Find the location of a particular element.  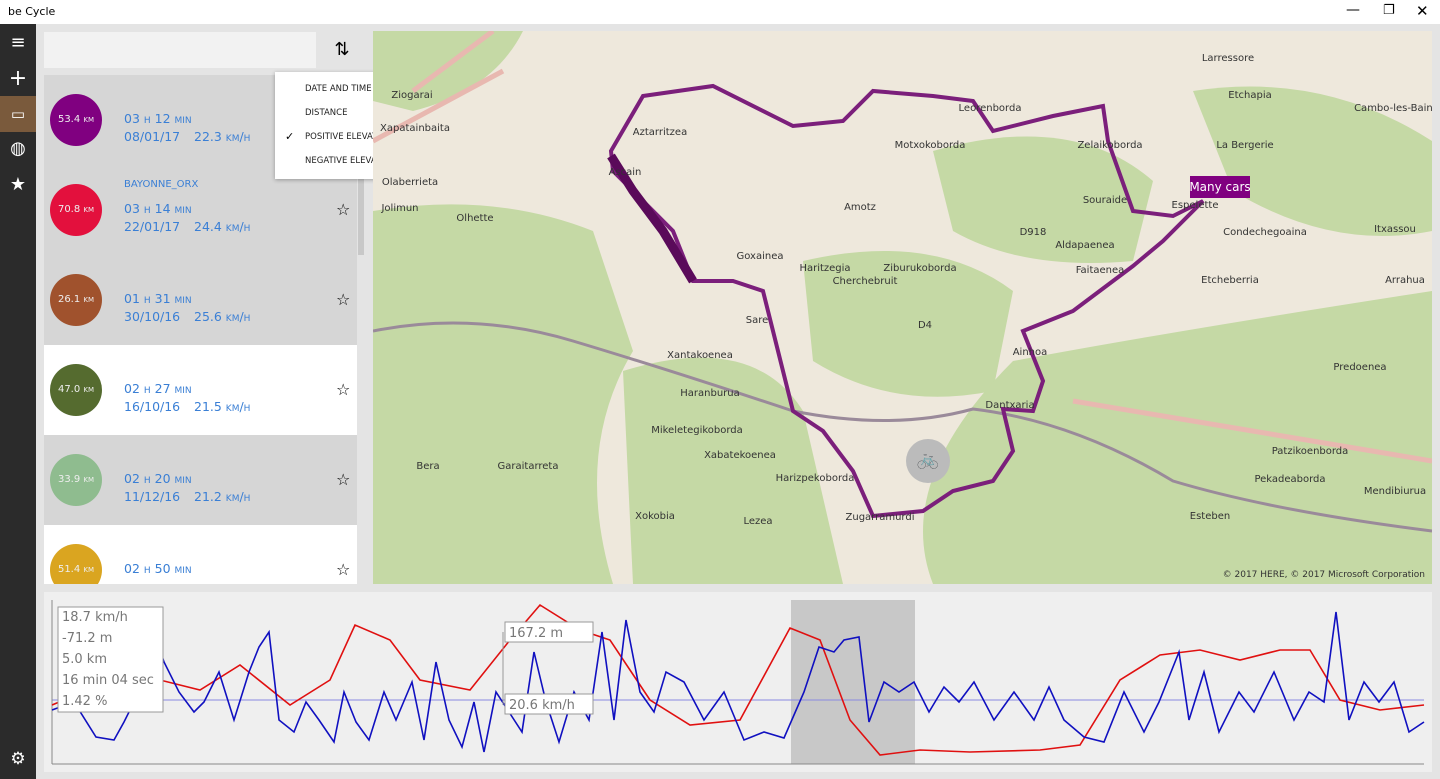

scroll-thumb is located at coordinates (361, 212).